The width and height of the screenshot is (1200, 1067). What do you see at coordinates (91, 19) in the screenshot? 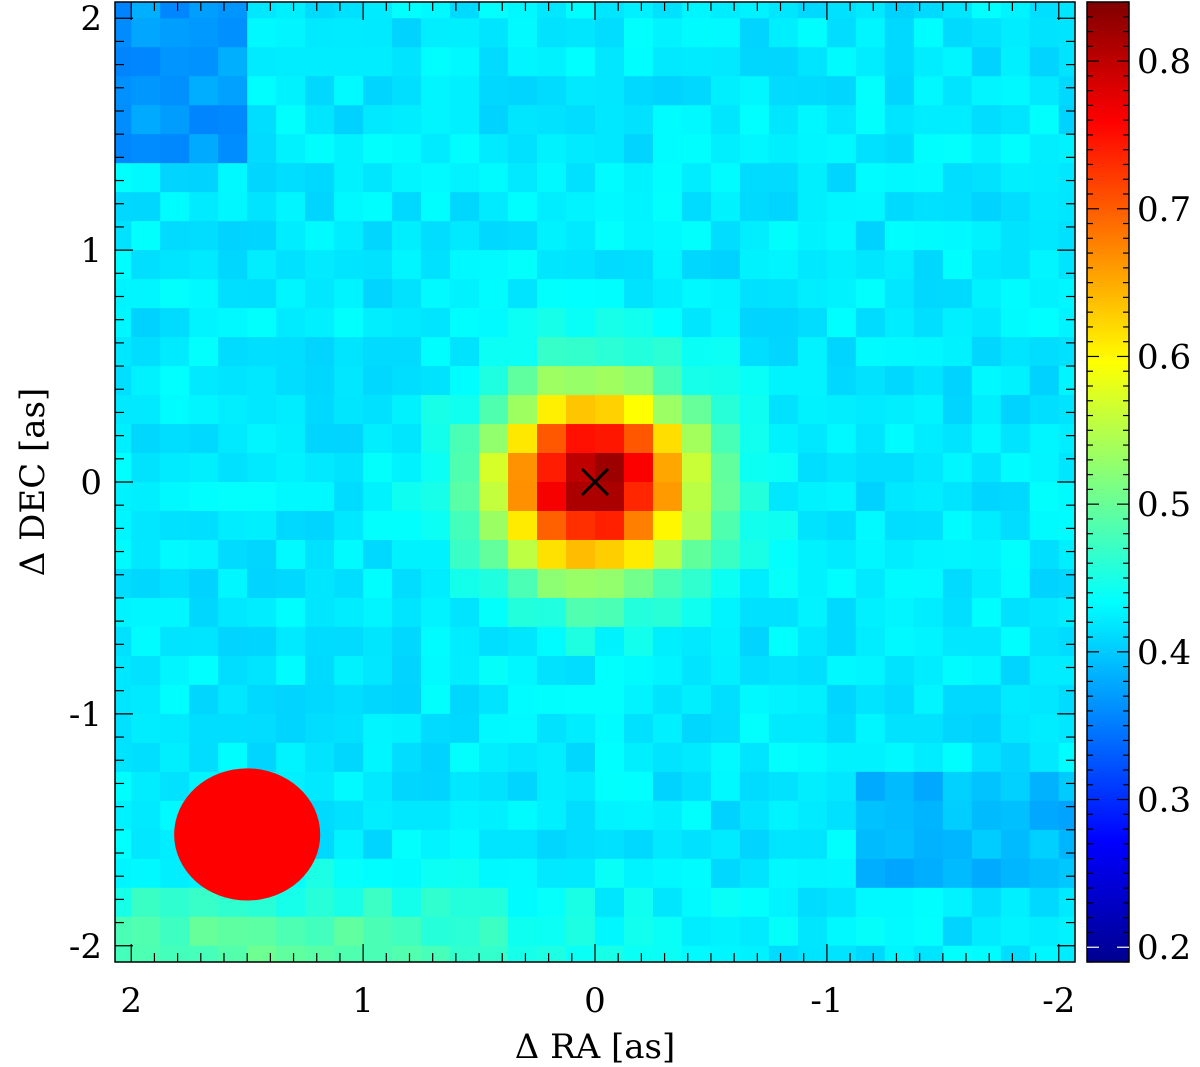
I see `y-tick-label: 2` at bounding box center [91, 19].